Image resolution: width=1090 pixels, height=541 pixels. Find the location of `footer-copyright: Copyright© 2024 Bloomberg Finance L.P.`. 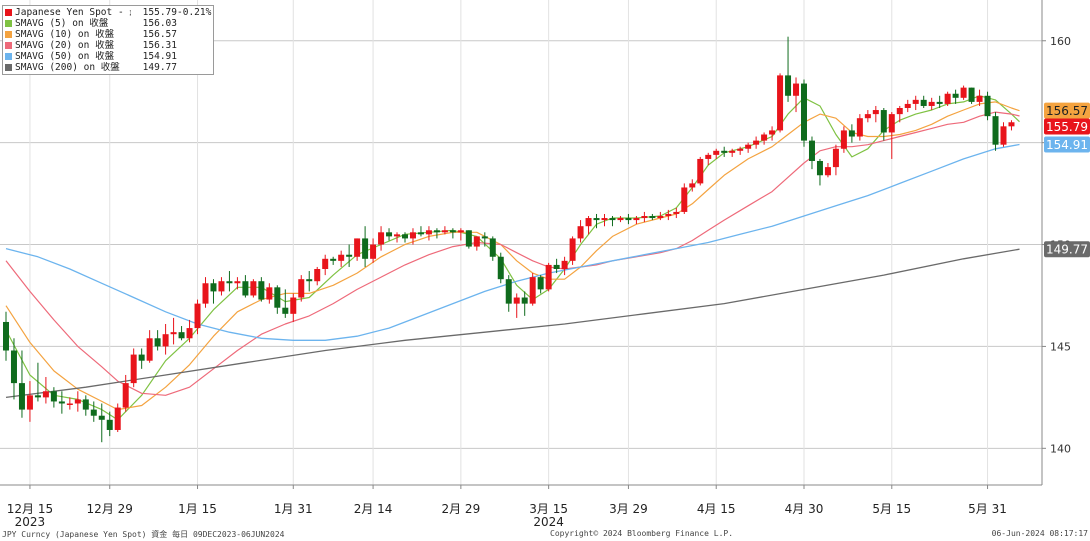

footer-copyright: Copyright© 2024 Bloomberg Finance L.P. is located at coordinates (642, 533).